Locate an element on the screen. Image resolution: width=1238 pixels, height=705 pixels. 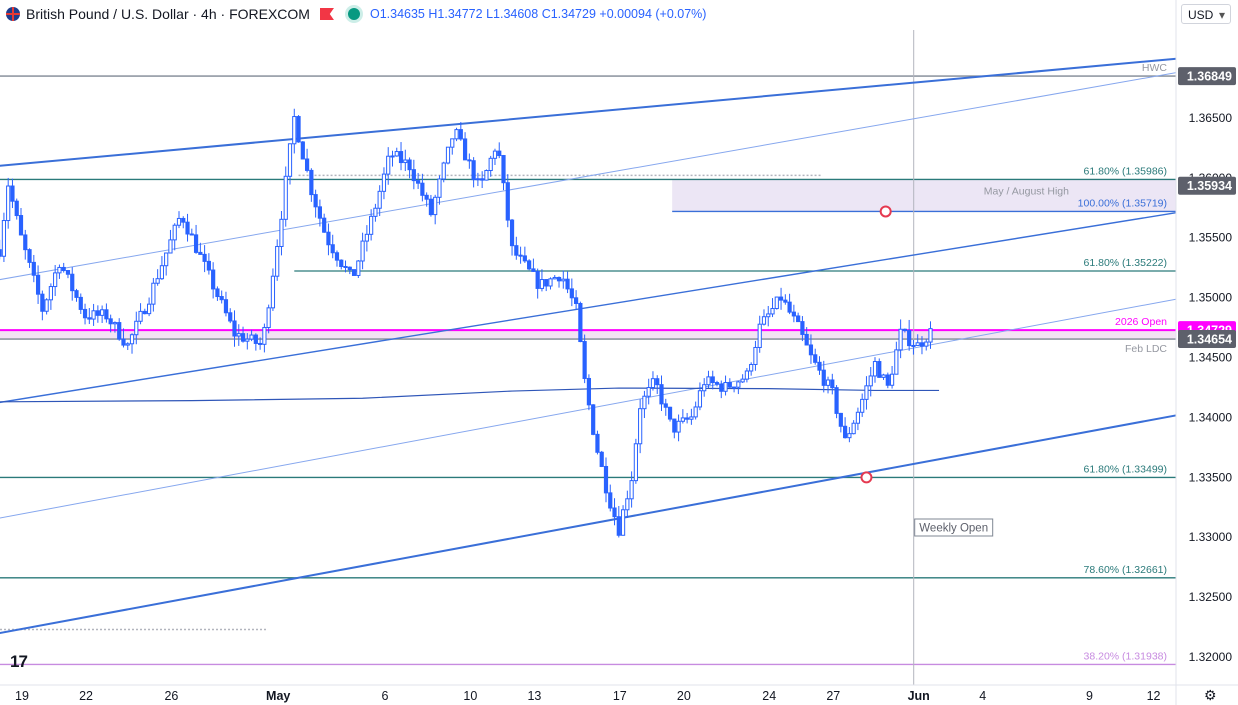
level-label-0: HWC is located at coordinates (1154, 68).